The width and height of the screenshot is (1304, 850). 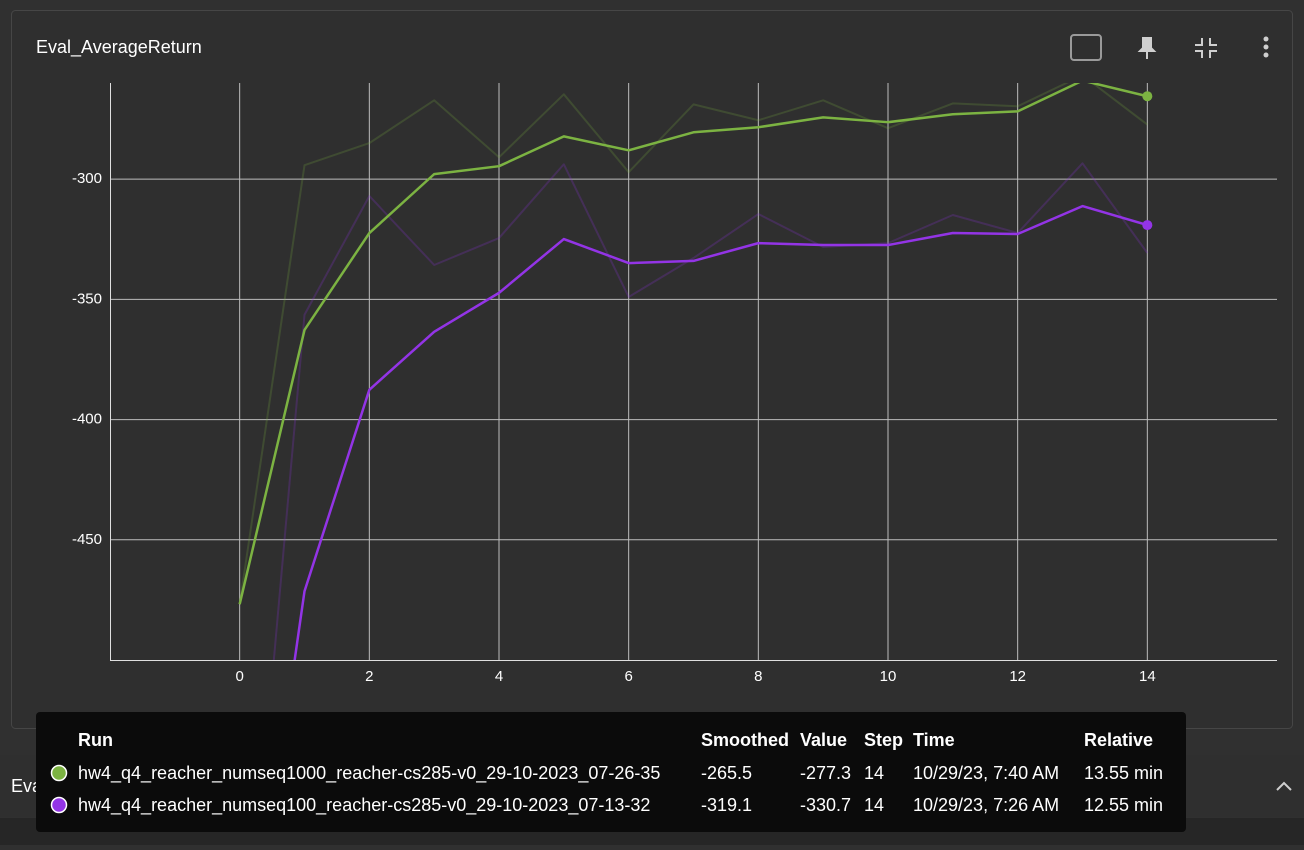 What do you see at coordinates (1147, 48) in the screenshot?
I see `pin-button` at bounding box center [1147, 48].